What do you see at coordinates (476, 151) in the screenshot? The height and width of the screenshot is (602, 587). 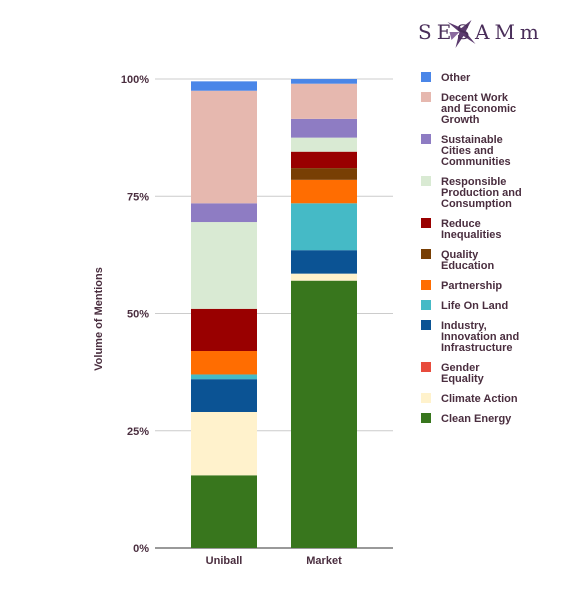 I see `legend-label: Sustainable Cities and Communities` at bounding box center [476, 151].